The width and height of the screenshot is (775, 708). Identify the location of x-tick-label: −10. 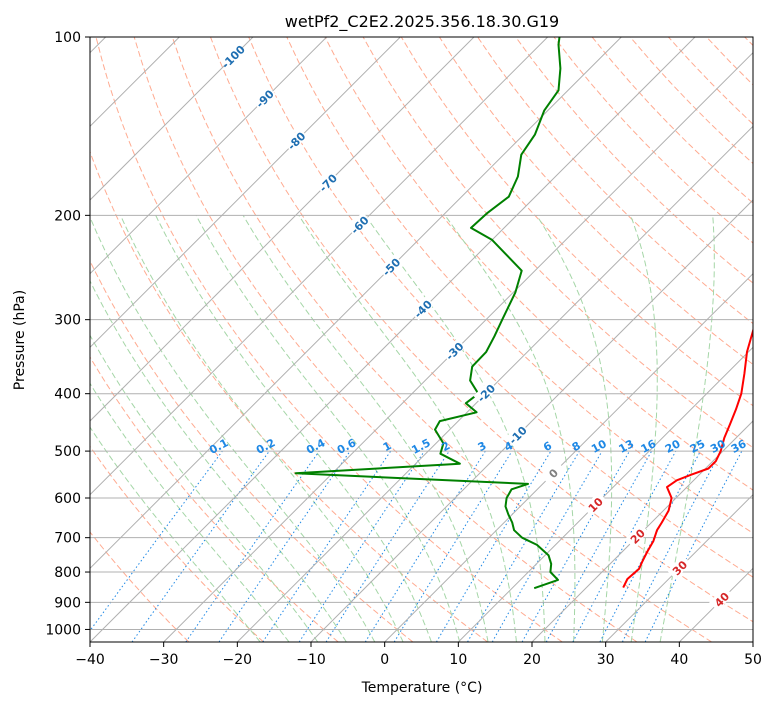
(311, 660).